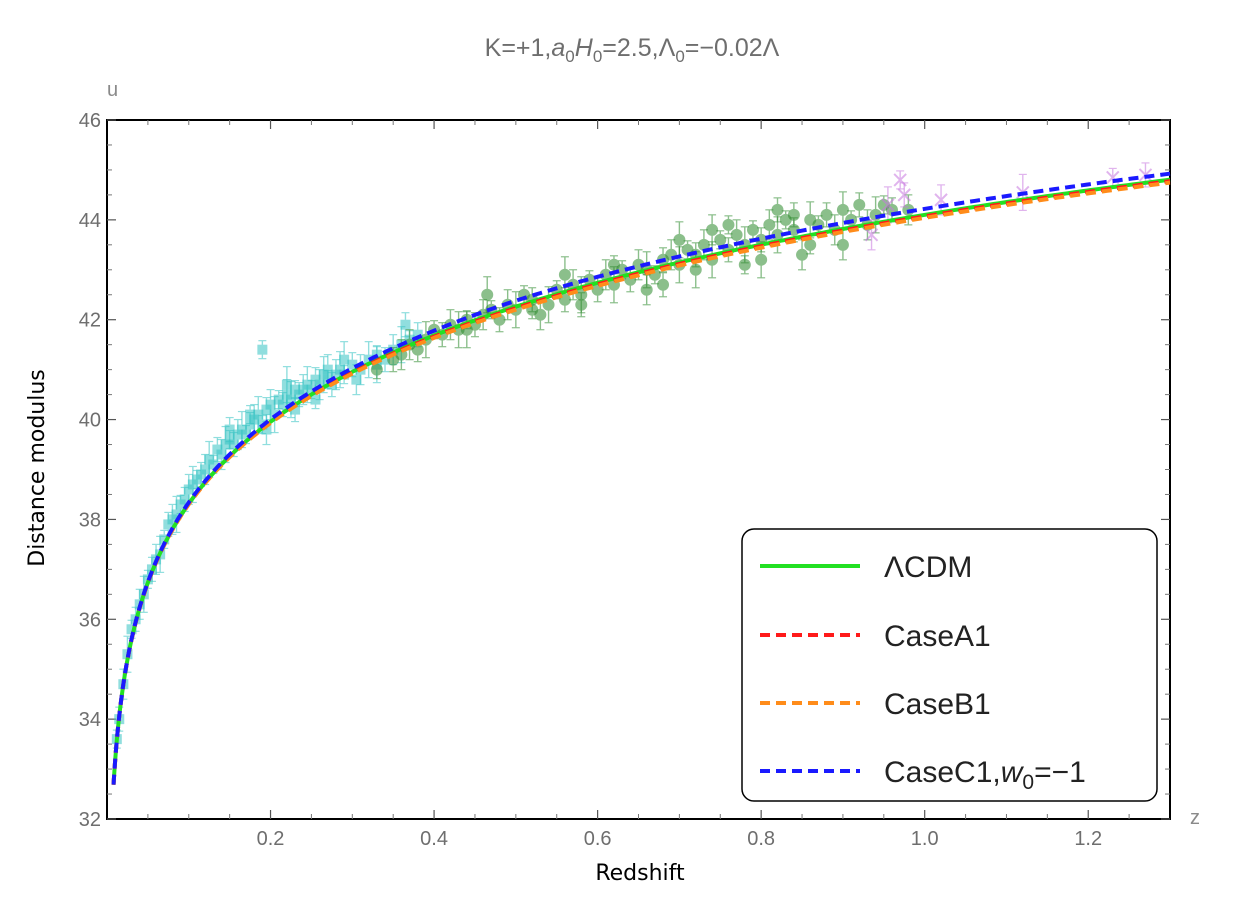 This screenshot has height=905, width=1260. I want to click on y-tick-label: 36, so click(90, 620).